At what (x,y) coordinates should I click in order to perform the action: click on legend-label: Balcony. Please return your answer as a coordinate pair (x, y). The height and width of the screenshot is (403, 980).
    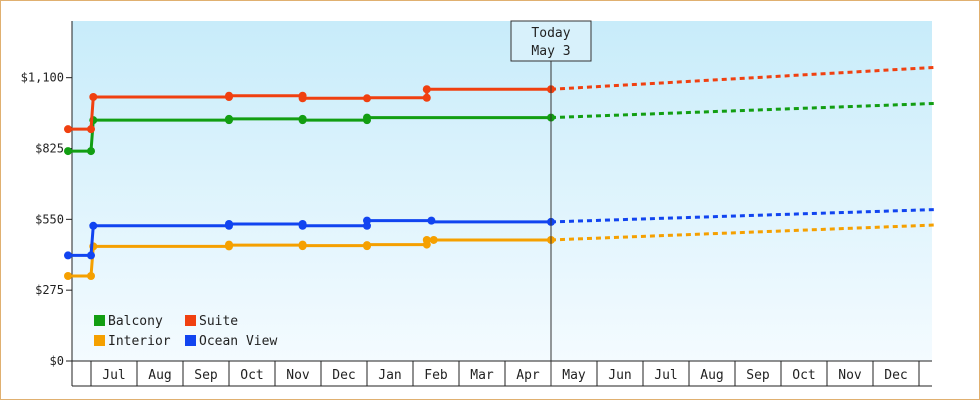
    Looking at the image, I should click on (135, 321).